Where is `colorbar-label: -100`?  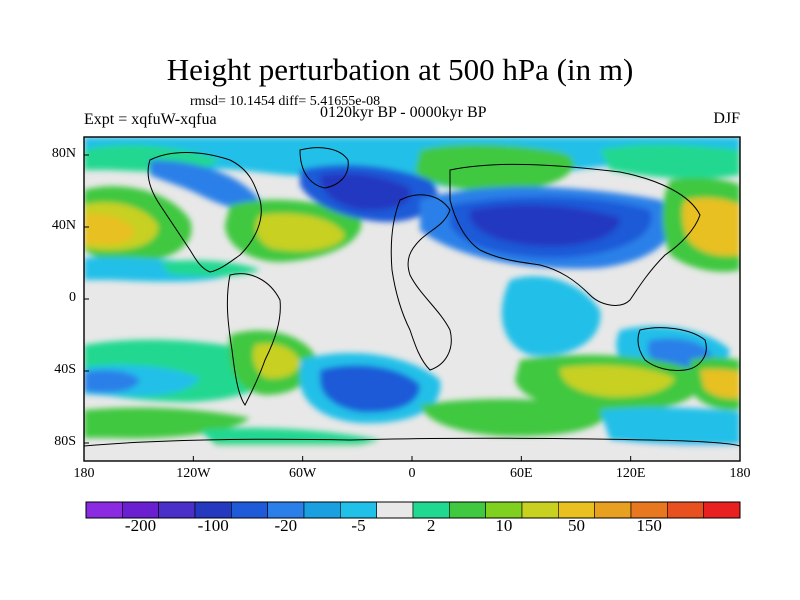
colorbar-label: -100 is located at coordinates (213, 525).